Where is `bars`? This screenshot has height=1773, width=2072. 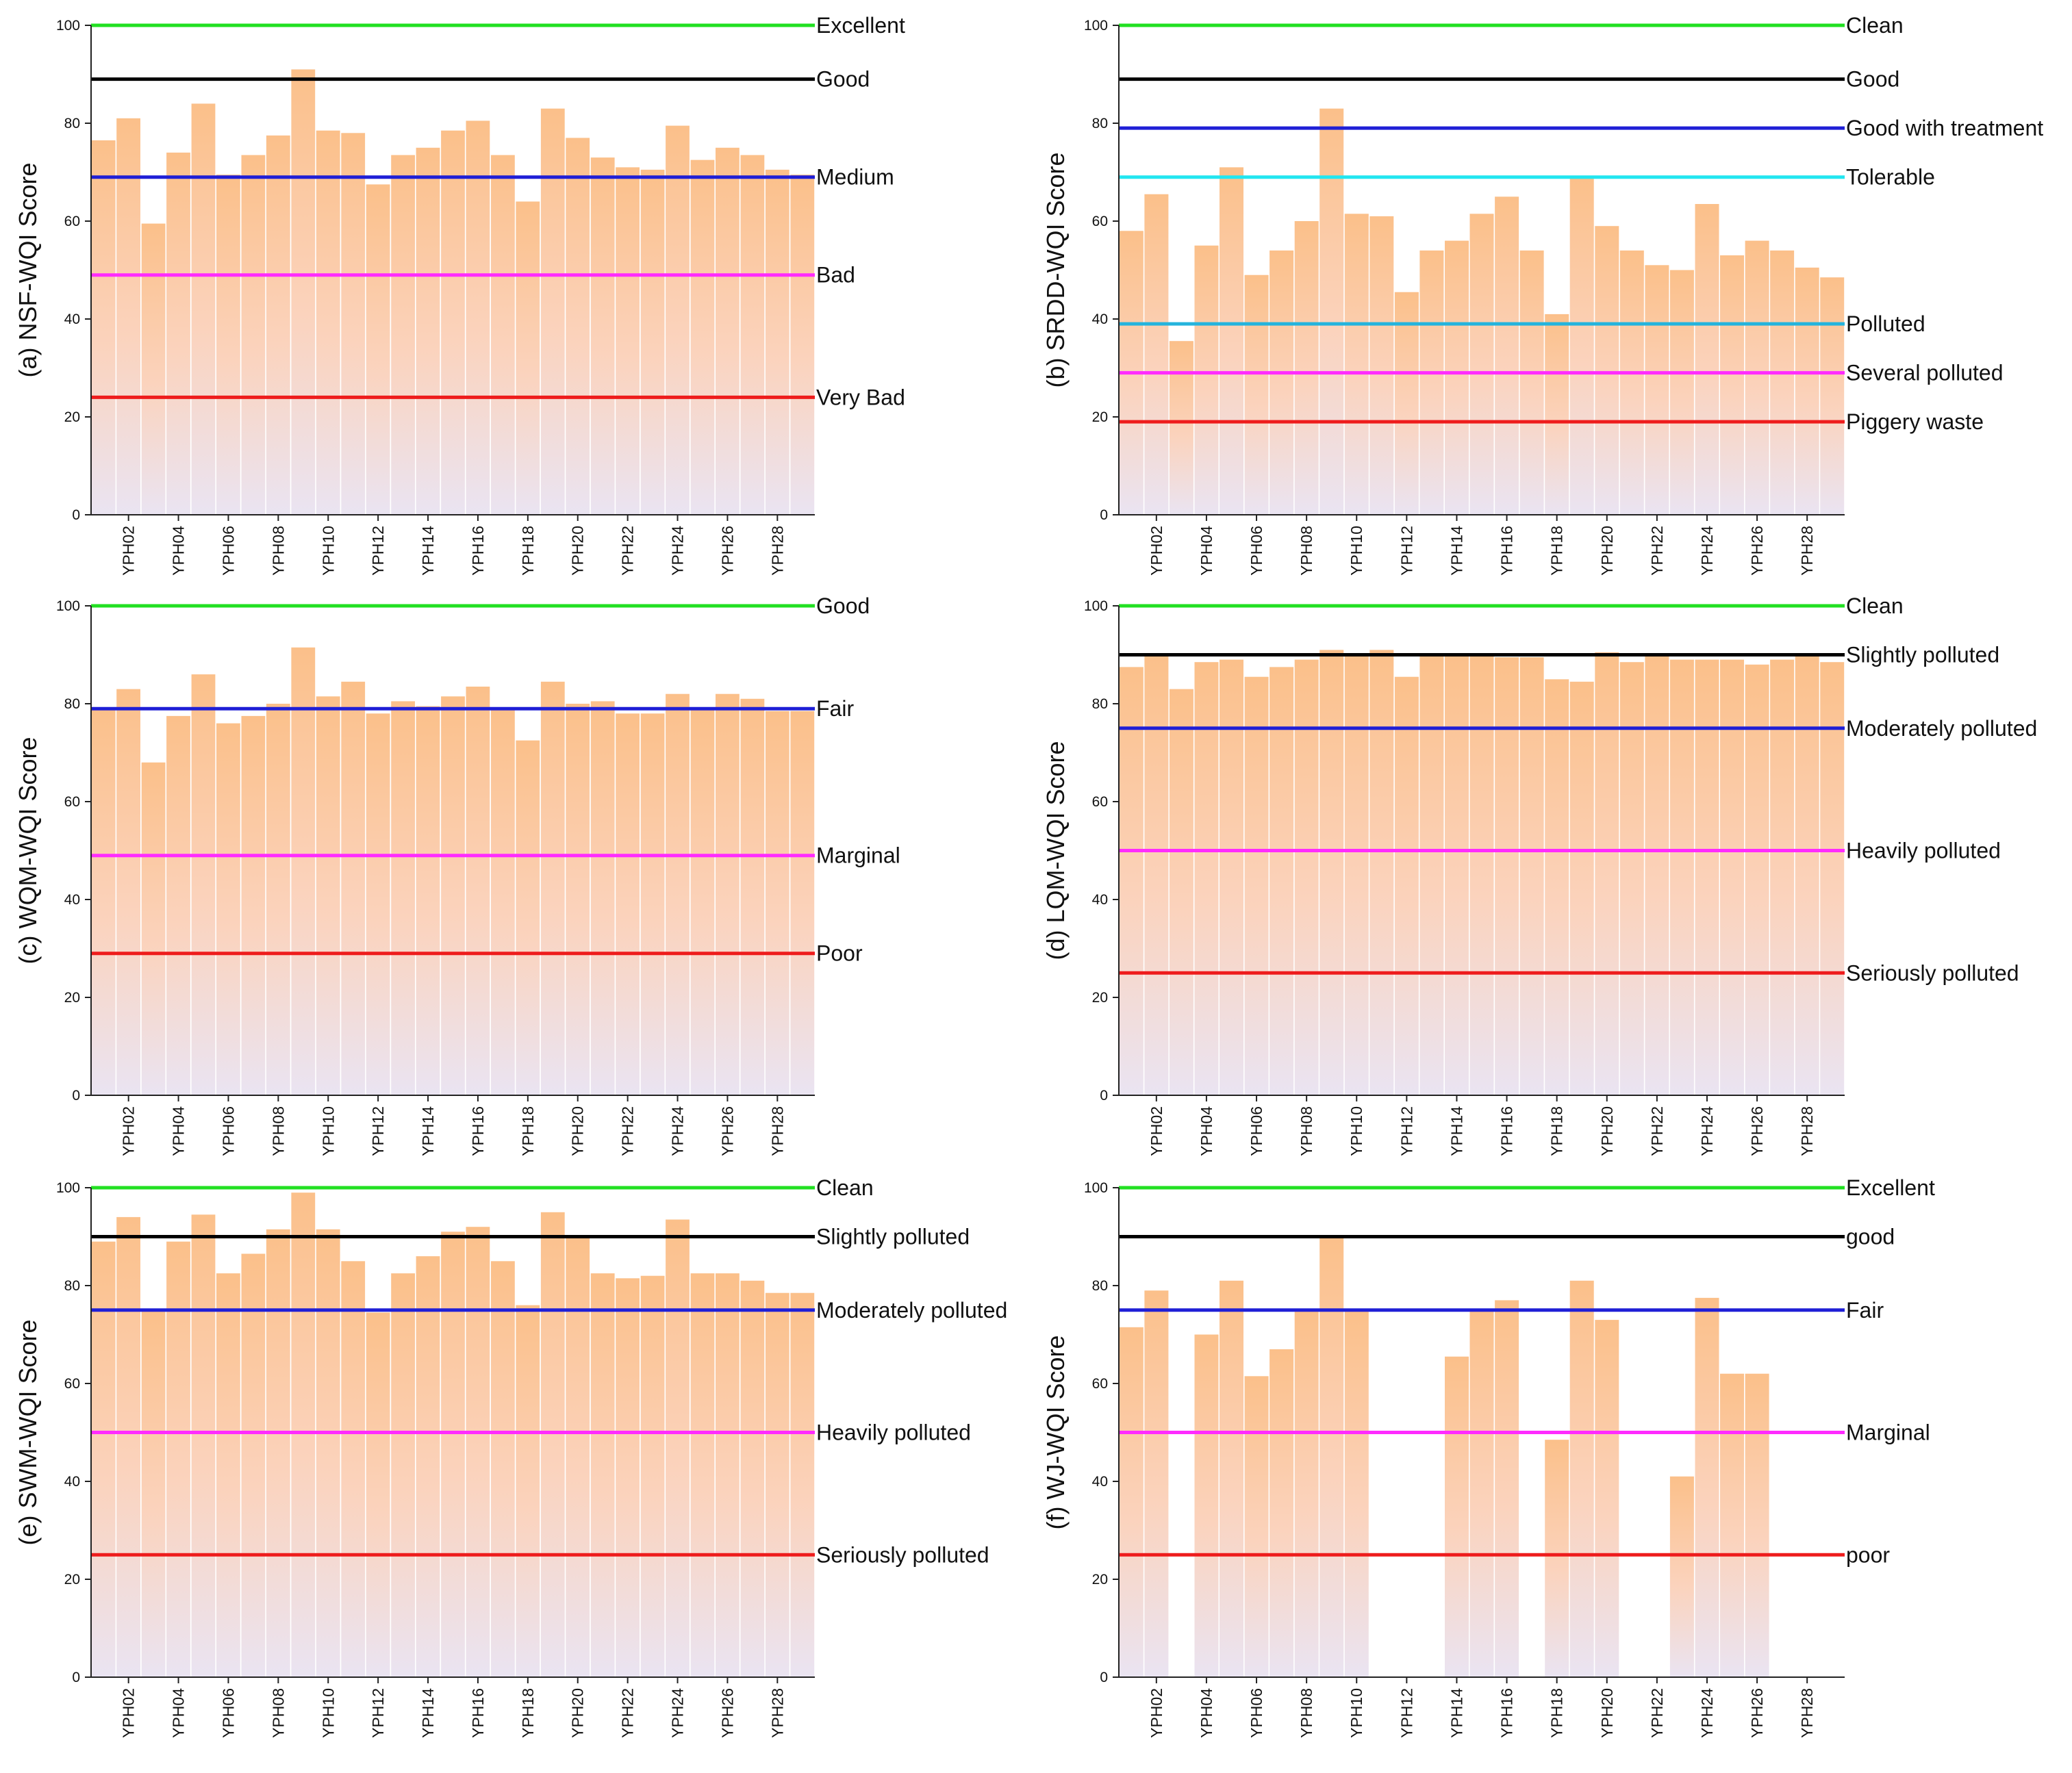
bars is located at coordinates (453, 292).